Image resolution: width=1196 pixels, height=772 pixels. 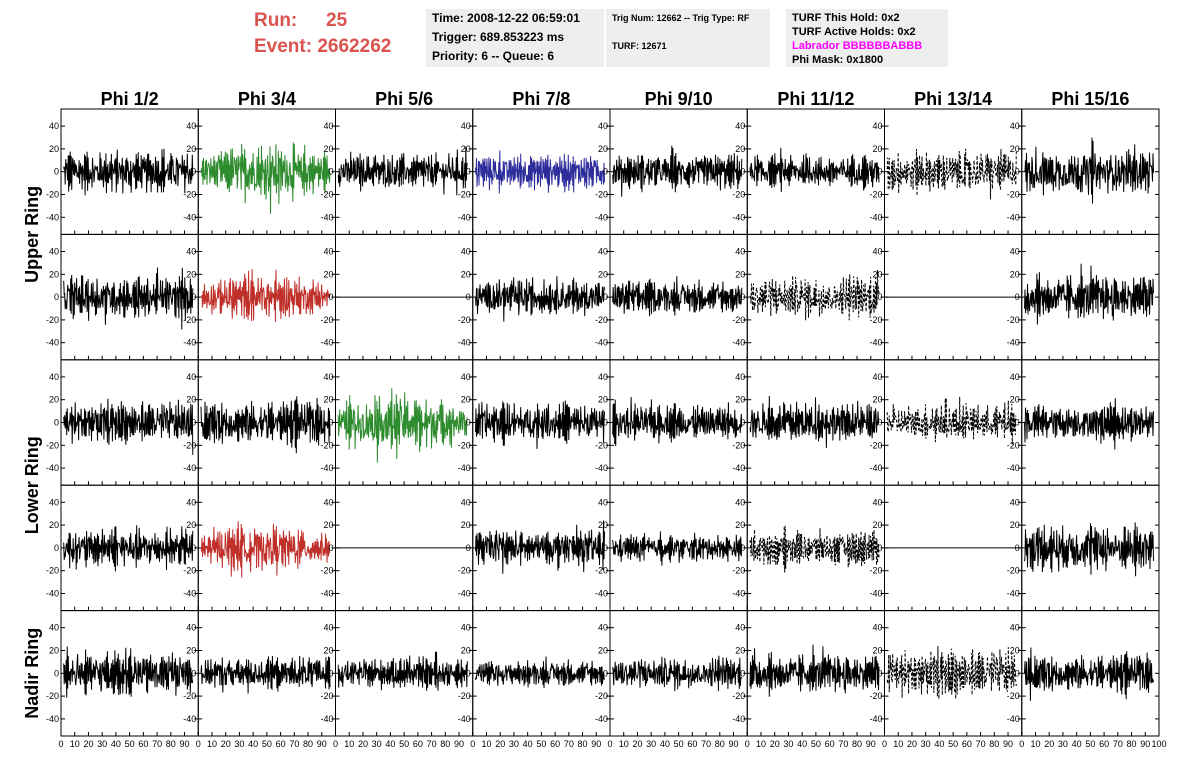 What do you see at coordinates (330, 297) in the screenshot?
I see `y-tick-label-r1-c2-2: 0` at bounding box center [330, 297].